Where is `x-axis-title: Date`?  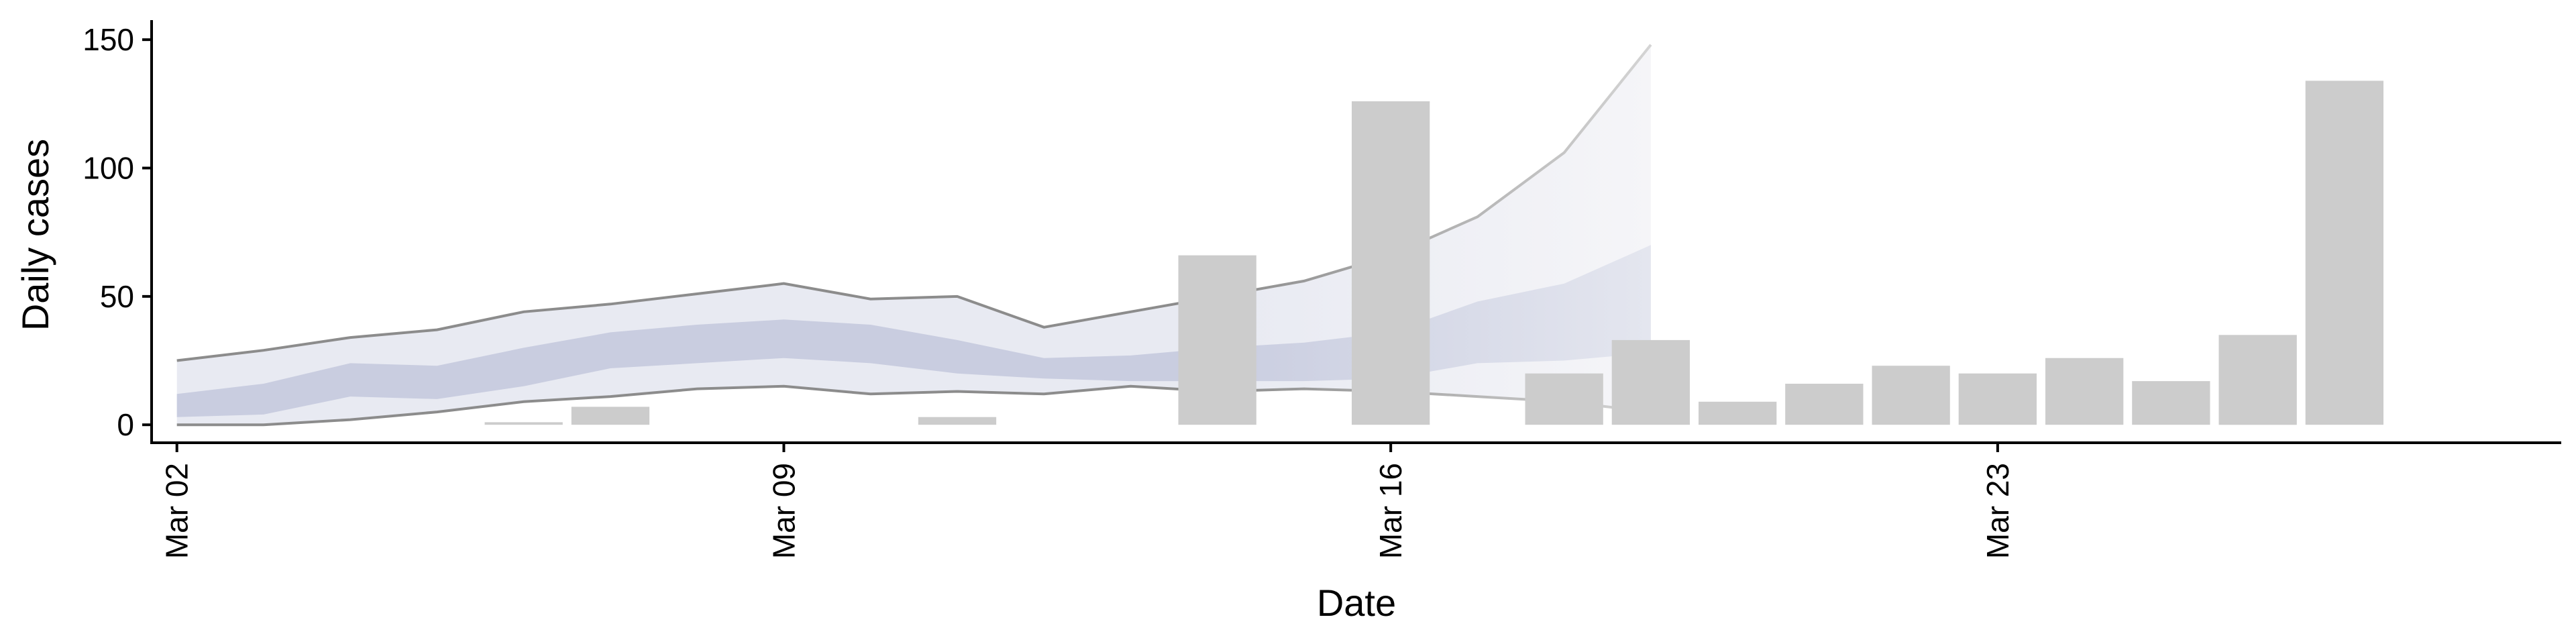 x-axis-title: Date is located at coordinates (1356, 603).